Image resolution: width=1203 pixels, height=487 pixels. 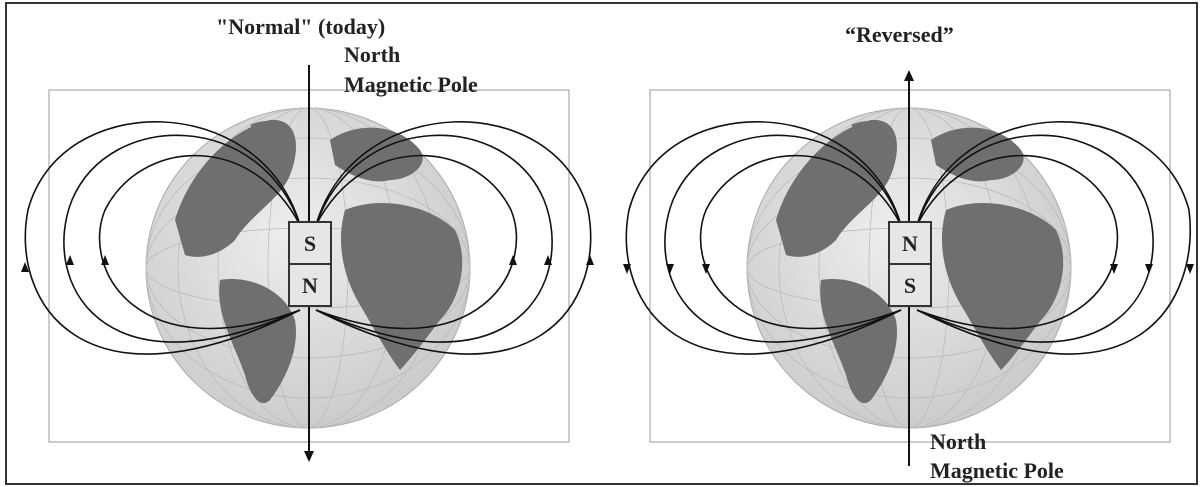 I want to click on left-bar-magnet: S N, so click(x=310, y=264).